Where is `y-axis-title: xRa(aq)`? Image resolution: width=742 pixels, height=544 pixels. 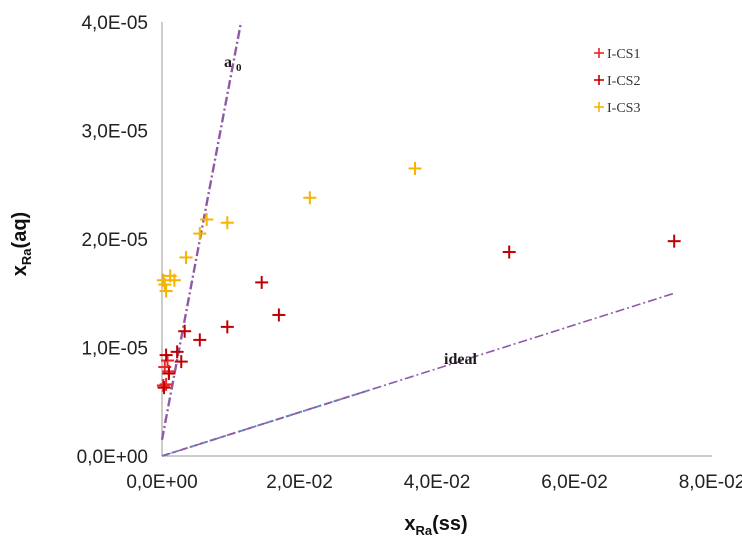
y-axis-title: xRa(aq) is located at coordinates (21, 244).